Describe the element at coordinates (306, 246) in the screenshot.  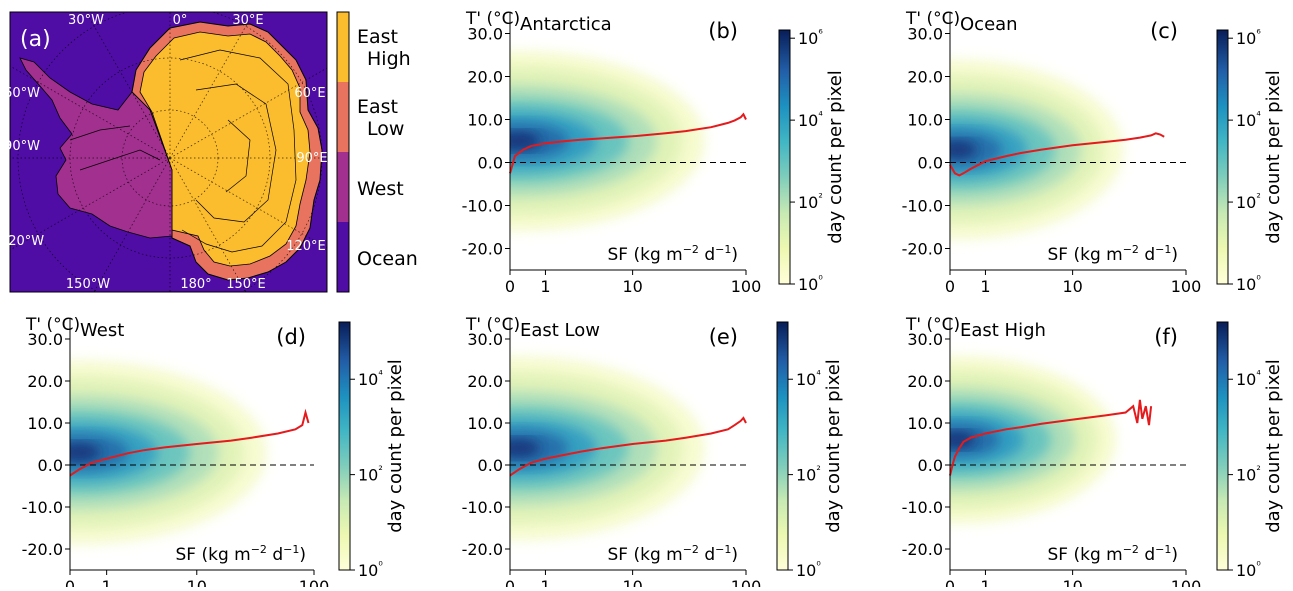
I see `map-lon-label: 120°E` at that location.